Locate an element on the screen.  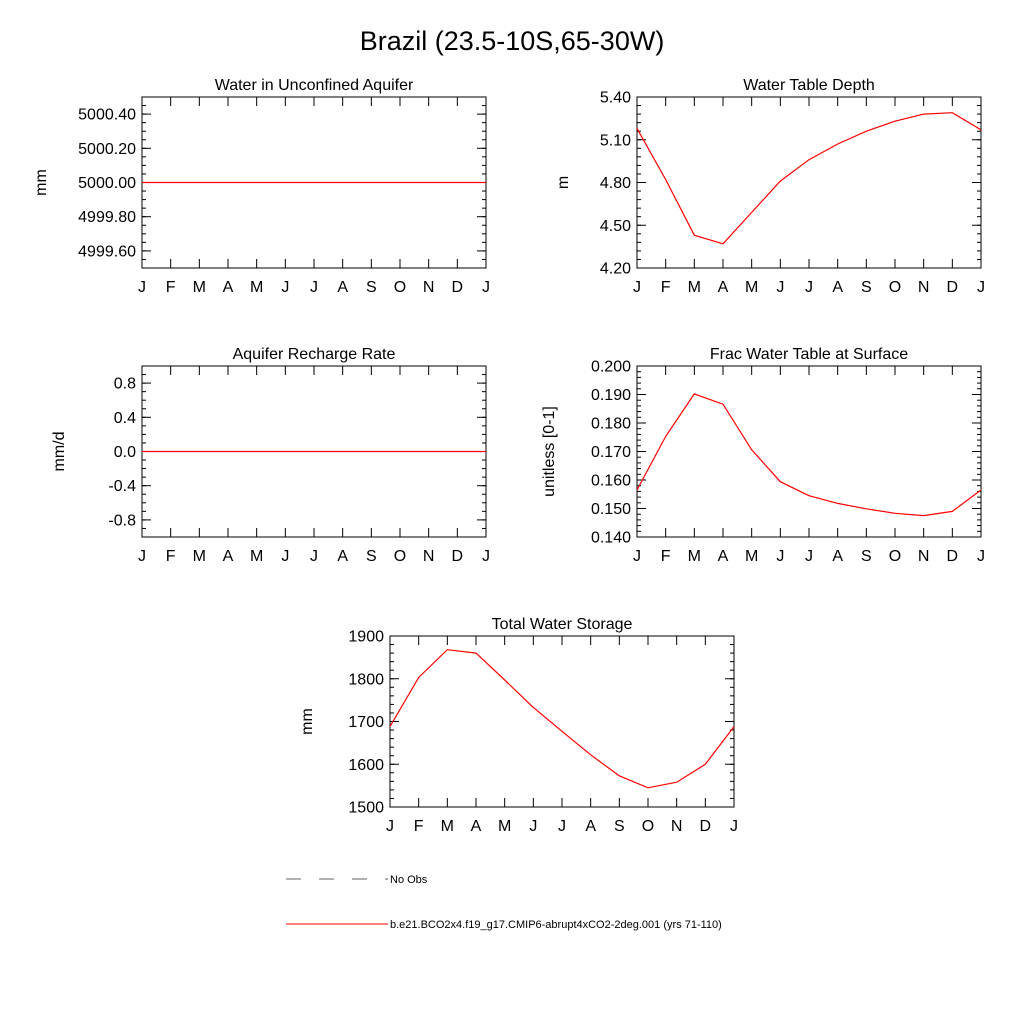
aquifer-ylabel: mm is located at coordinates (41, 182).